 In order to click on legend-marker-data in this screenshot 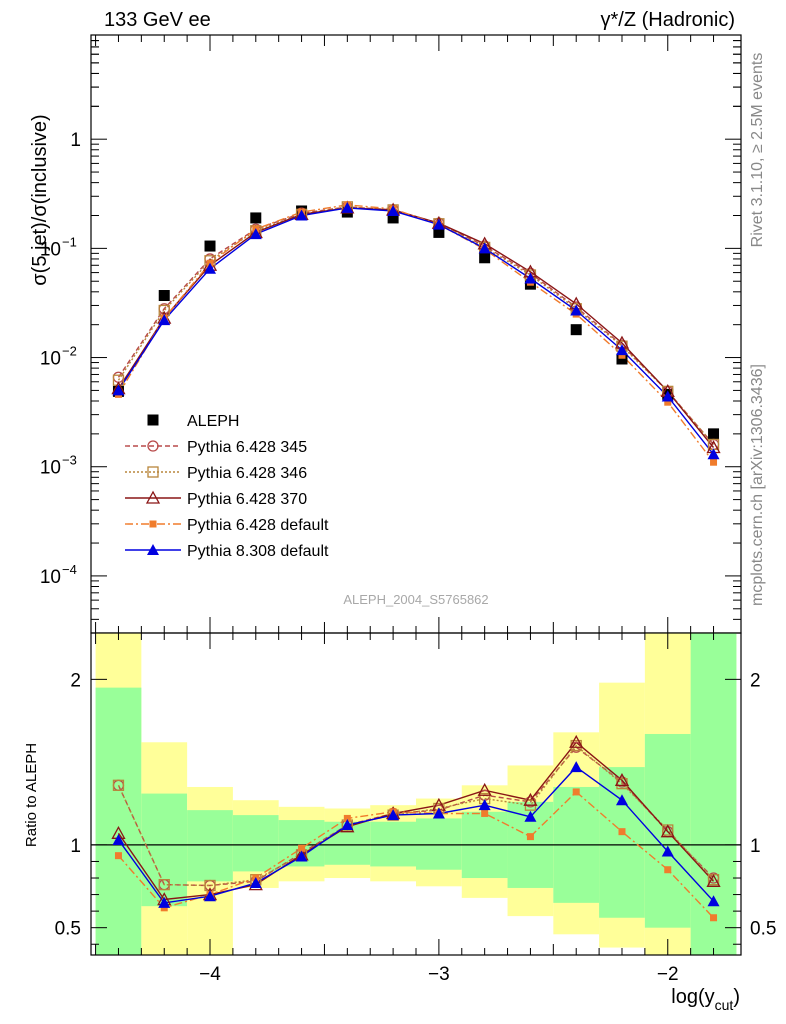, I will do `click(153, 420)`.